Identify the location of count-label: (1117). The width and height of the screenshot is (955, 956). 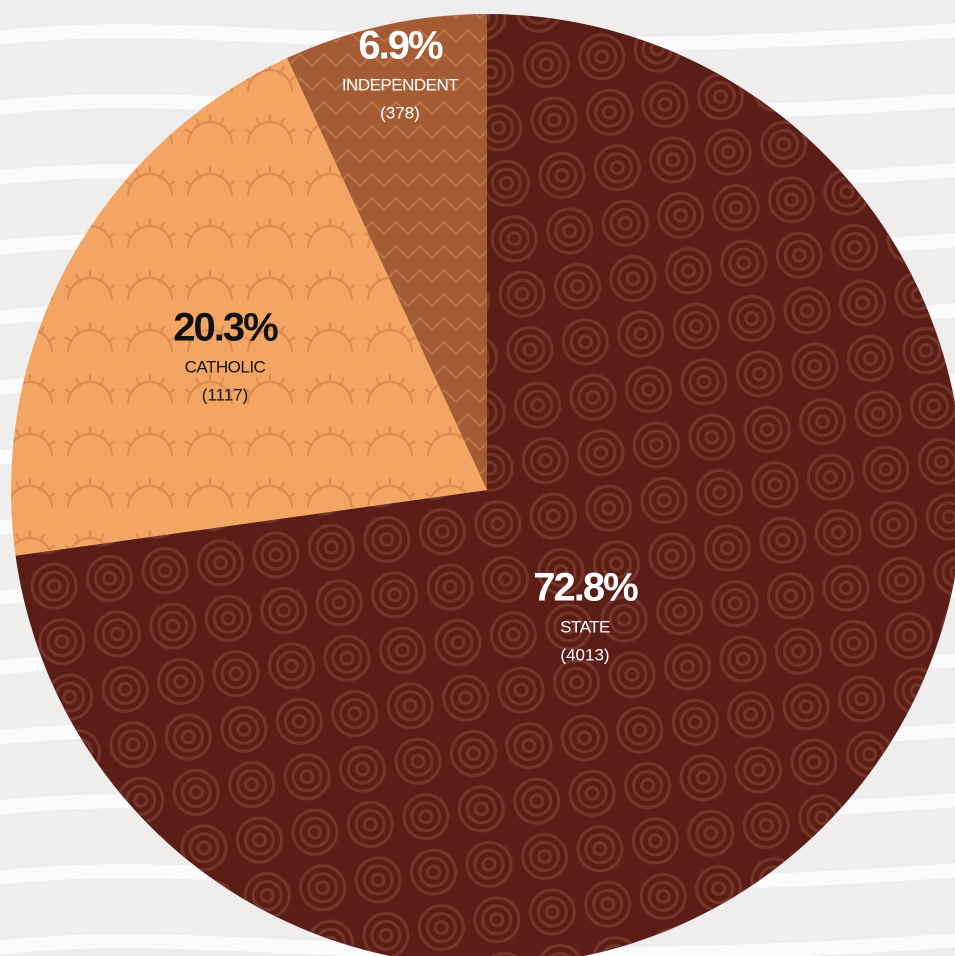
(225, 394).